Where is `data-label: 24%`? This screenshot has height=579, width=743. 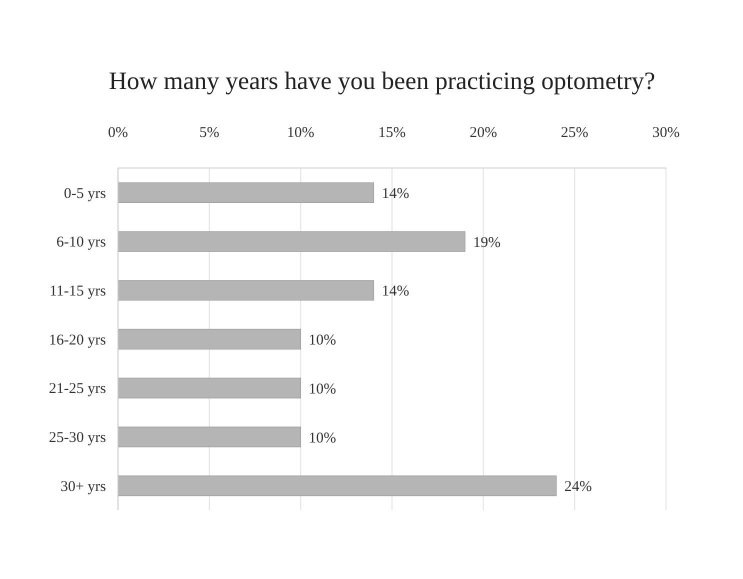
data-label: 24% is located at coordinates (578, 487).